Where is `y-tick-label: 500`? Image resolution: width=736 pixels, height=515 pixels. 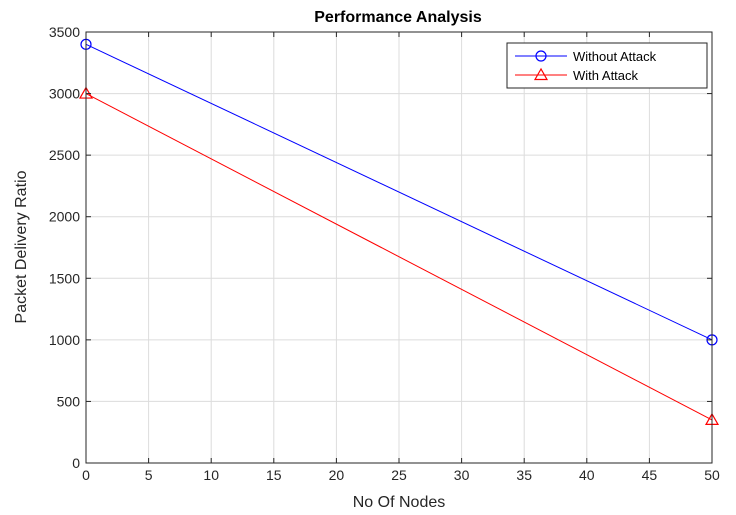 y-tick-label: 500 is located at coordinates (69, 401).